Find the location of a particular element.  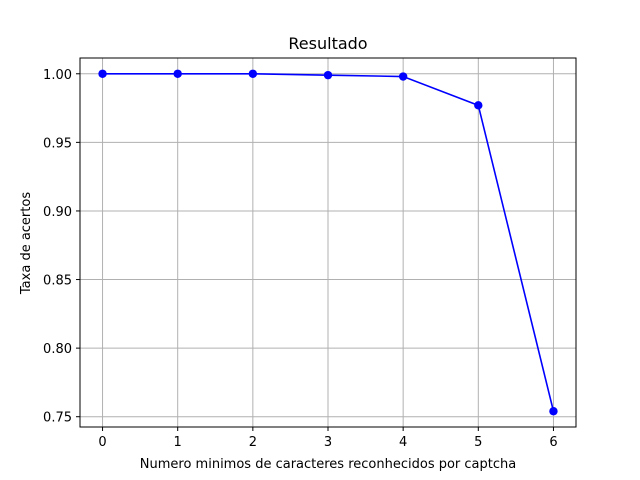

x-tick-label: 5 is located at coordinates (478, 442).